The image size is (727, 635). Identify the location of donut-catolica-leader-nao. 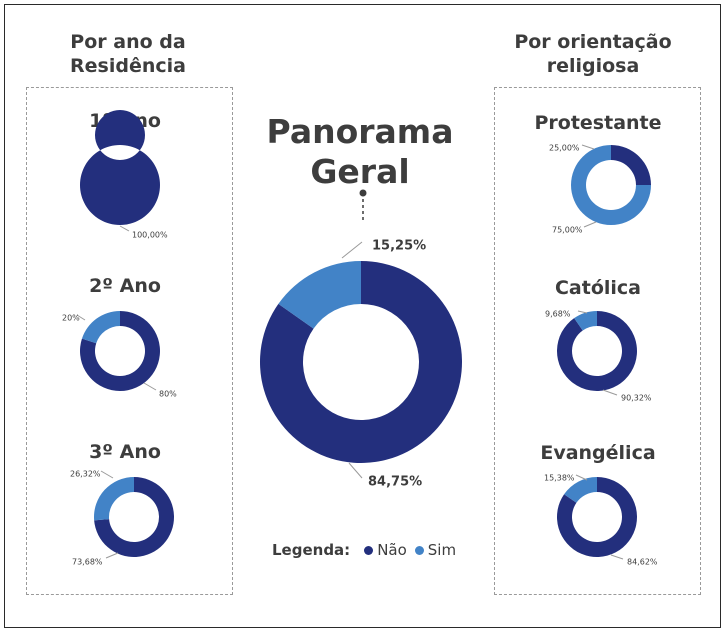
(610, 392).